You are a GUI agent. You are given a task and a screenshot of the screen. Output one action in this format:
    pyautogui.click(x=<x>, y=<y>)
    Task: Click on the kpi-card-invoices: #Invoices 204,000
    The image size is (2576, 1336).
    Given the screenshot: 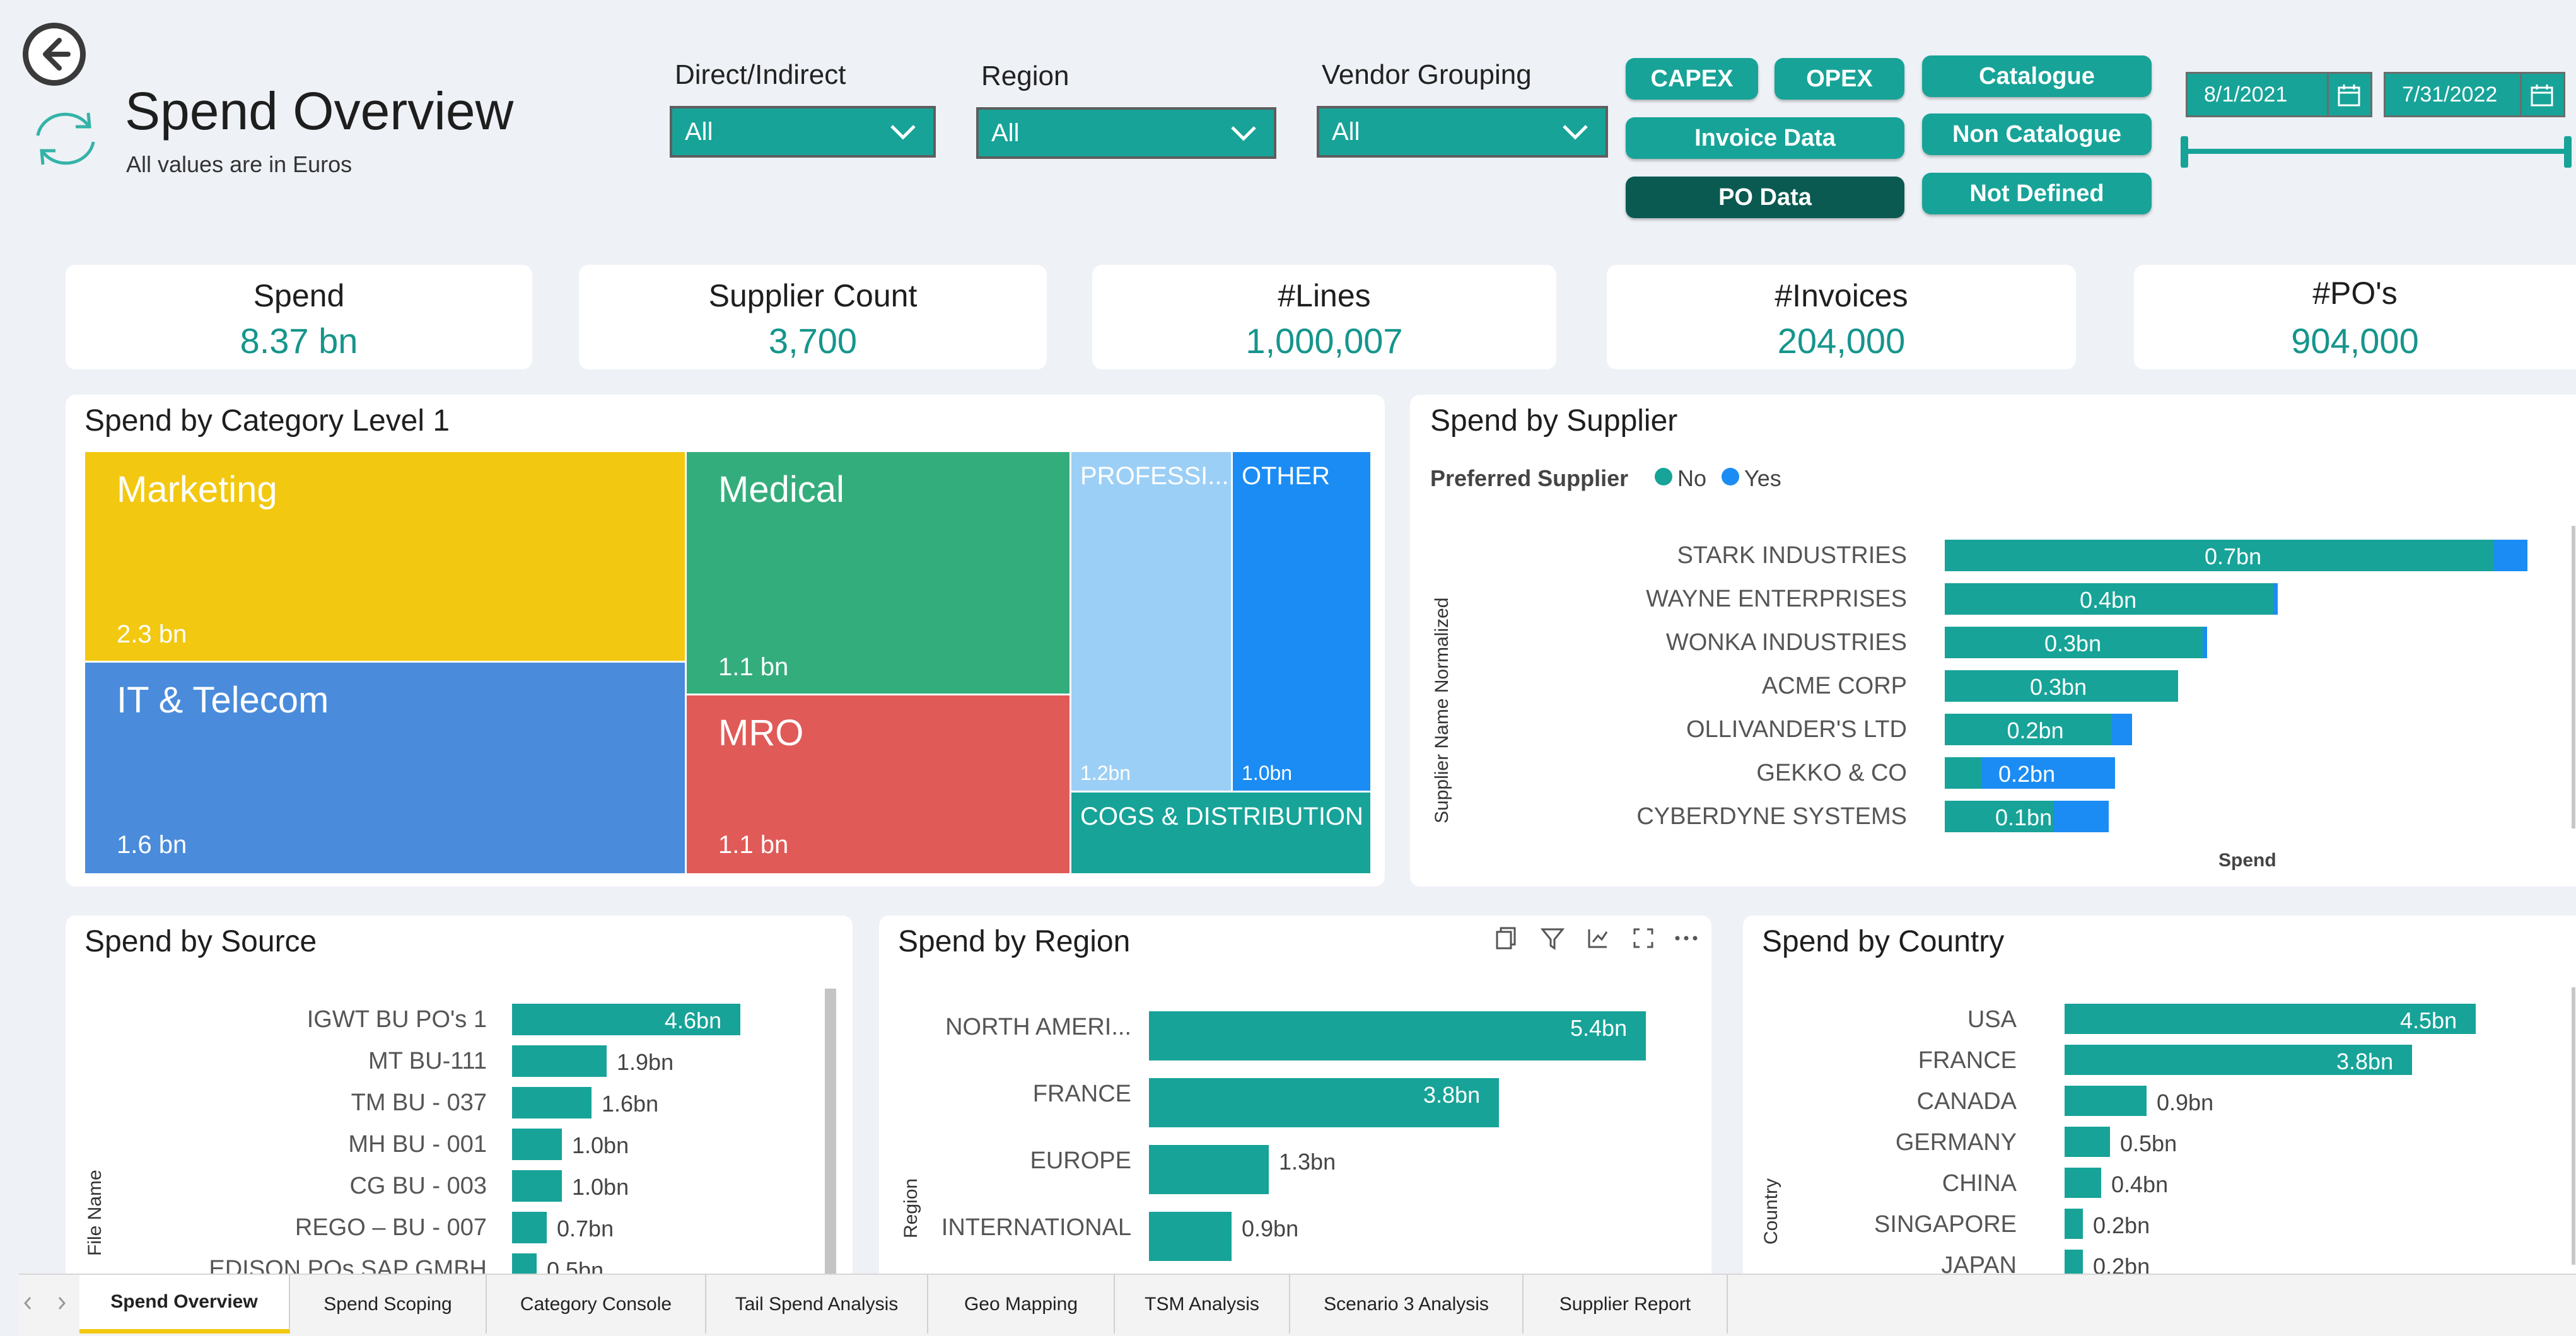 What is the action you would take?
    pyautogui.click(x=1842, y=317)
    